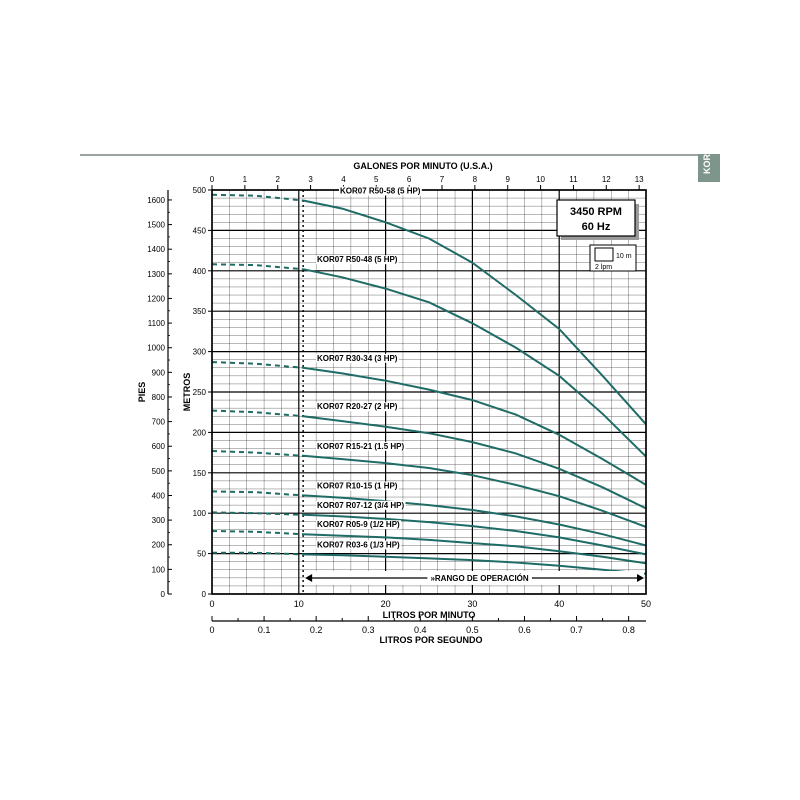 The width and height of the screenshot is (800, 800). What do you see at coordinates (624, 256) in the screenshot?
I see `scale-label-m: 10 m` at bounding box center [624, 256].